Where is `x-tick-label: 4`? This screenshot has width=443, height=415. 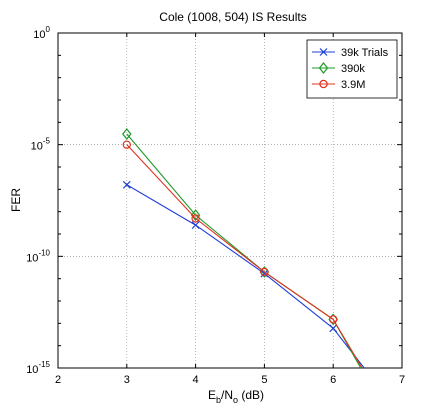 x-tick-label: 4 is located at coordinates (196, 380).